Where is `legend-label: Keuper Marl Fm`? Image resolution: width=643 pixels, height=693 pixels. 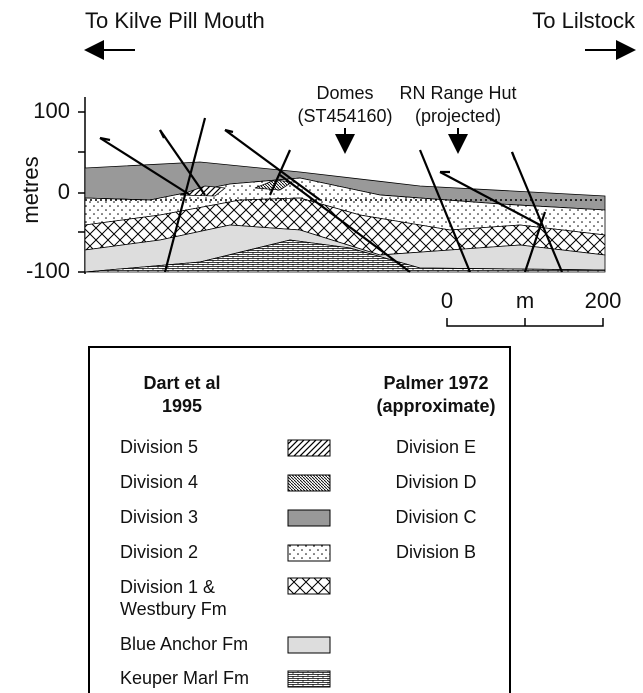 legend-label: Keuper Marl Fm is located at coordinates (184, 678).